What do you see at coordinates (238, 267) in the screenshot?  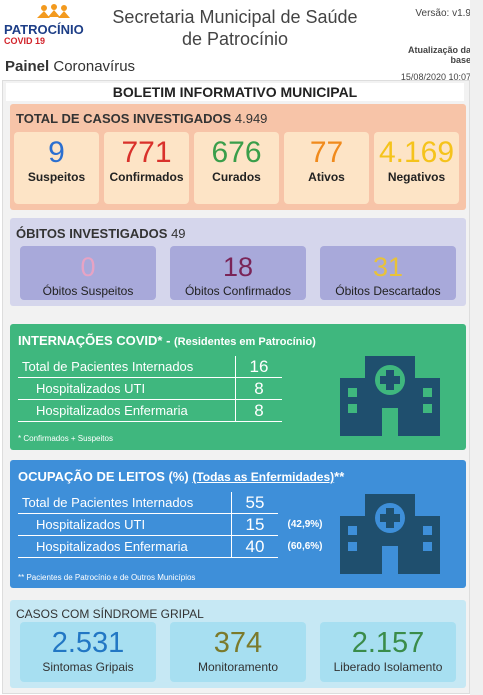 I see `stat-value: 18` at bounding box center [238, 267].